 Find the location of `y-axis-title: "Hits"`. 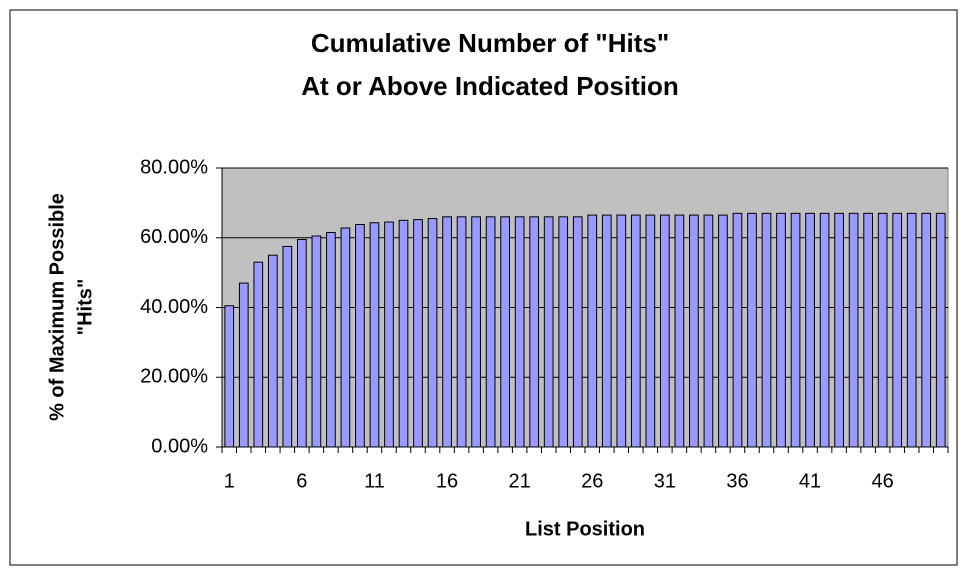

y-axis-title: "Hits" is located at coordinates (85, 307).